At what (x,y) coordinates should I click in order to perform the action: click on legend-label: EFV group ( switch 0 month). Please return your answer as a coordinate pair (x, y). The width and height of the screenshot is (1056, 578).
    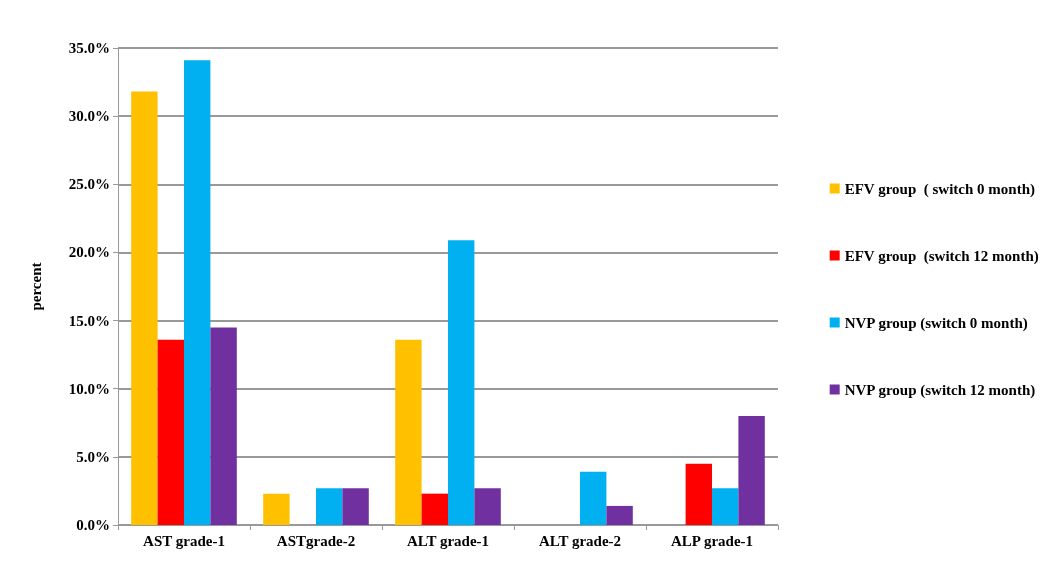
    Looking at the image, I should click on (939, 189).